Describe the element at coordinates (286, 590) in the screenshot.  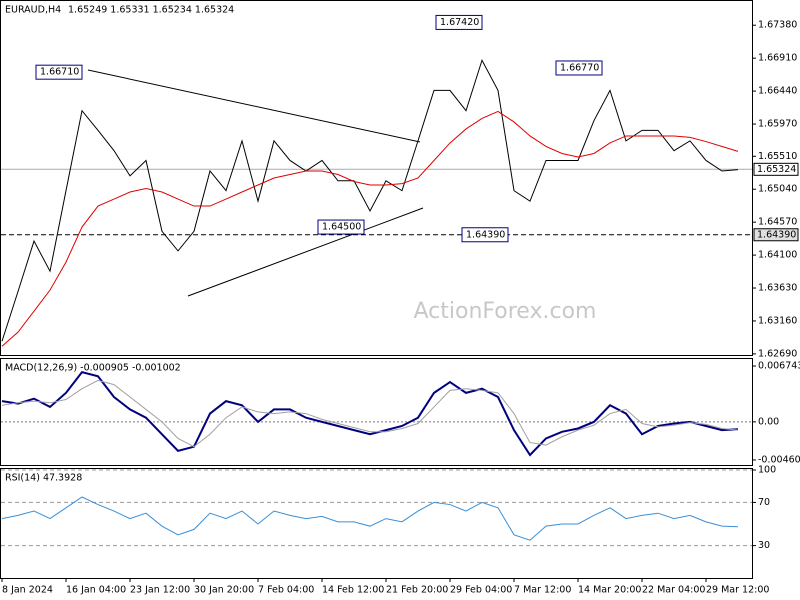
I see `x-tick-label: 7 Feb 04:00` at that location.